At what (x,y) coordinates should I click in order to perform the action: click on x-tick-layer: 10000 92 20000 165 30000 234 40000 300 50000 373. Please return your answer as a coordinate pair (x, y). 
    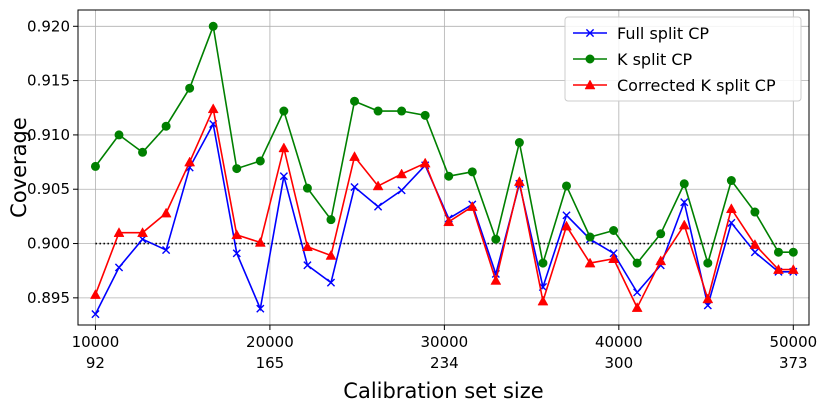
    Looking at the image, I should click on (444, 348).